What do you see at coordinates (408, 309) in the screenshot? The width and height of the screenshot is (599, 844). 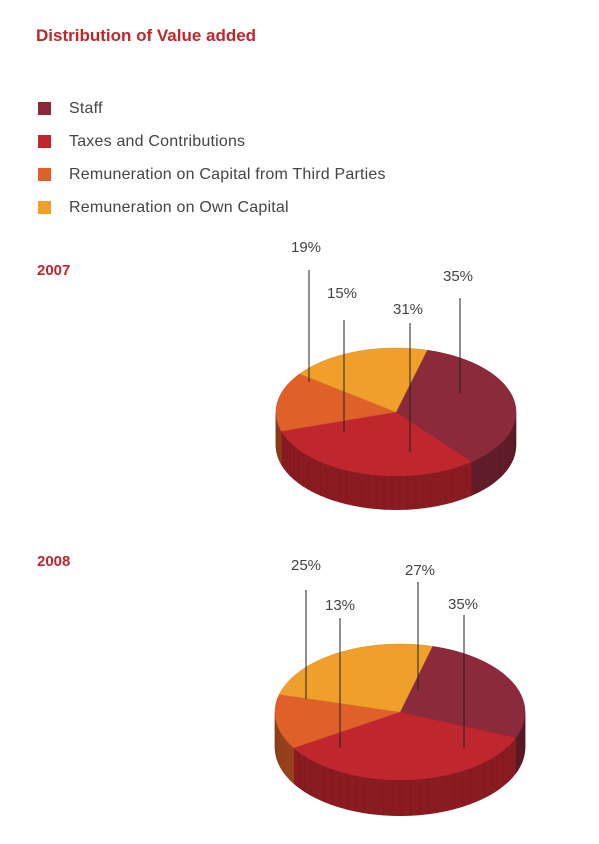 I see `data-label-2007-taxes: 31%` at bounding box center [408, 309].